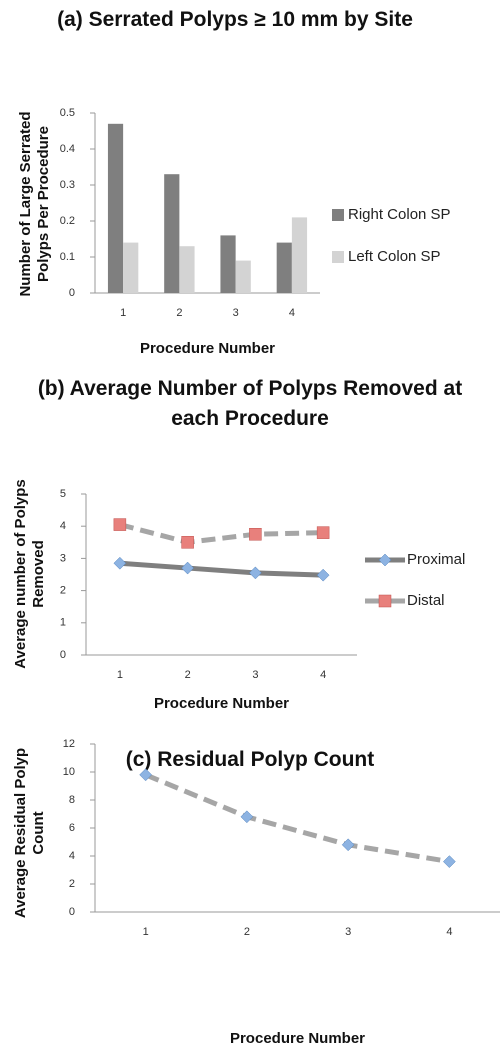 This screenshot has height=1056, width=503. Describe the element at coordinates (63, 494) in the screenshot. I see `y-tick-label: 5` at that location.